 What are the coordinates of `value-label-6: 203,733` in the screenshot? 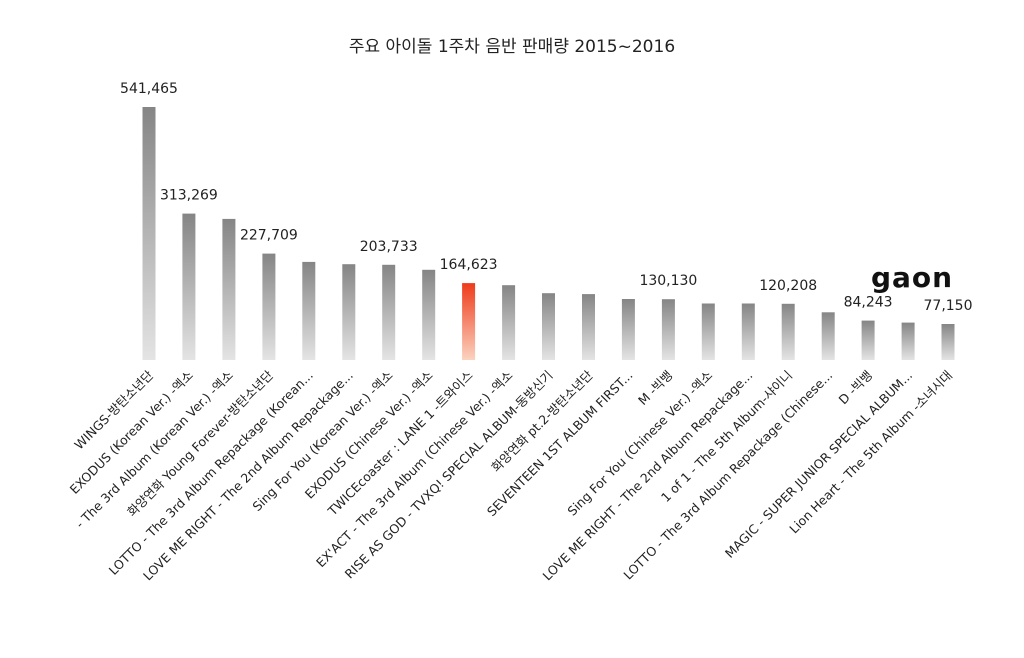 It's located at (389, 247).